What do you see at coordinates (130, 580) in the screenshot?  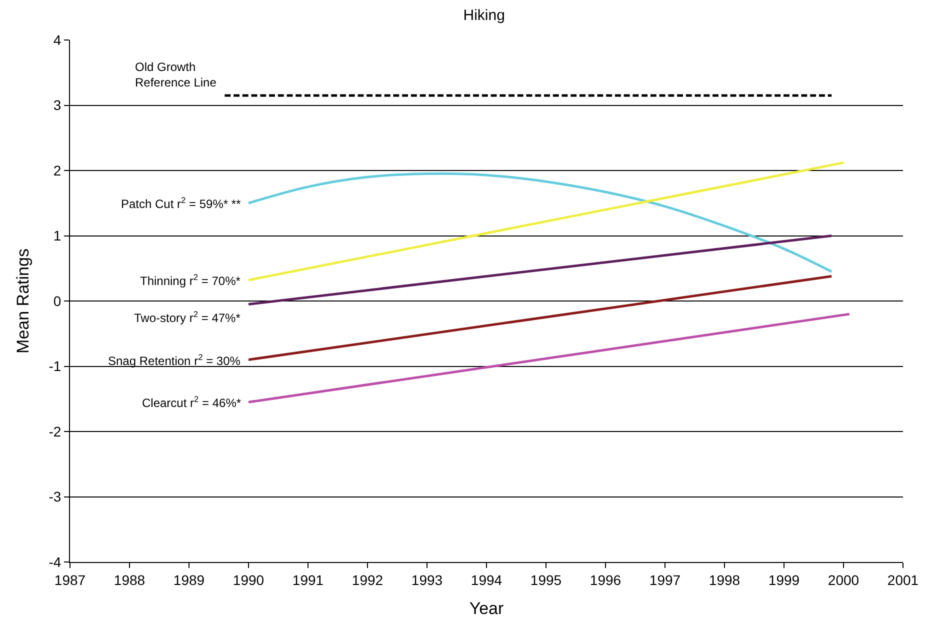 I see `x-tick-label: 1988` at bounding box center [130, 580].